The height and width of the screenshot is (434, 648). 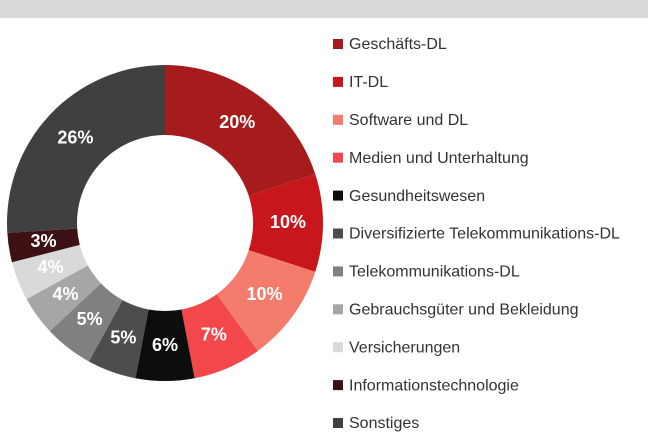 What do you see at coordinates (434, 385) in the screenshot?
I see `legend-label: Informationstechnologie` at bounding box center [434, 385].